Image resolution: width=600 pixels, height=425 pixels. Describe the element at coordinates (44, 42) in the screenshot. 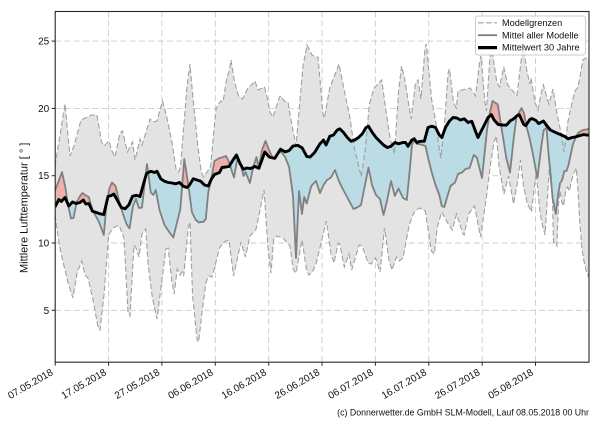

I see `svg-text: 25` at that location.